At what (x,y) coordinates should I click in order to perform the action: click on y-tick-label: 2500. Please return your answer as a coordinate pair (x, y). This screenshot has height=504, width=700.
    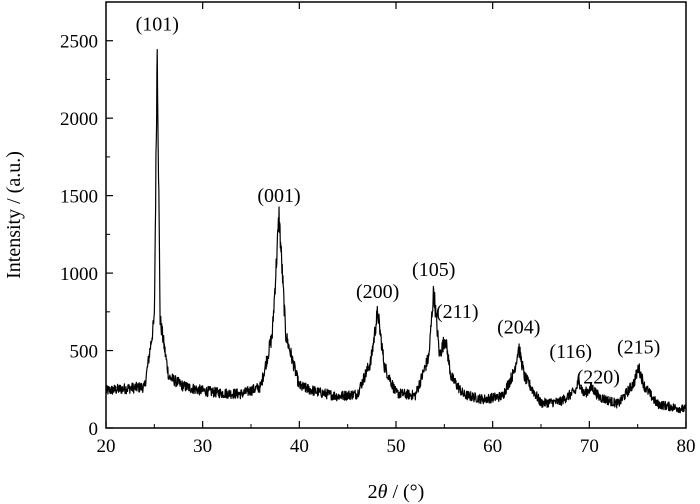
    Looking at the image, I should click on (79, 42).